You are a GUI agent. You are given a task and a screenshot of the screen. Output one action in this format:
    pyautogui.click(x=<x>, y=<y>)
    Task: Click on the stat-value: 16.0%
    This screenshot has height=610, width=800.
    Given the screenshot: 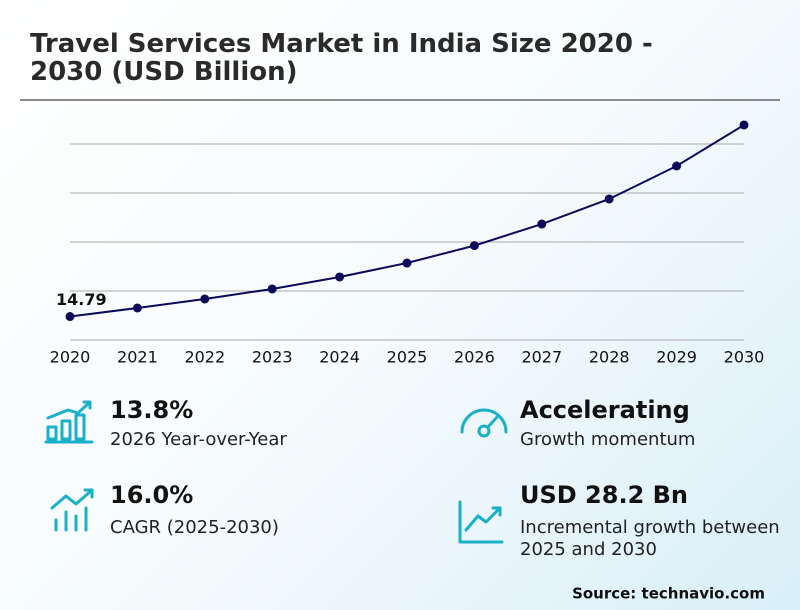 What is the action you would take?
    pyautogui.click(x=151, y=495)
    